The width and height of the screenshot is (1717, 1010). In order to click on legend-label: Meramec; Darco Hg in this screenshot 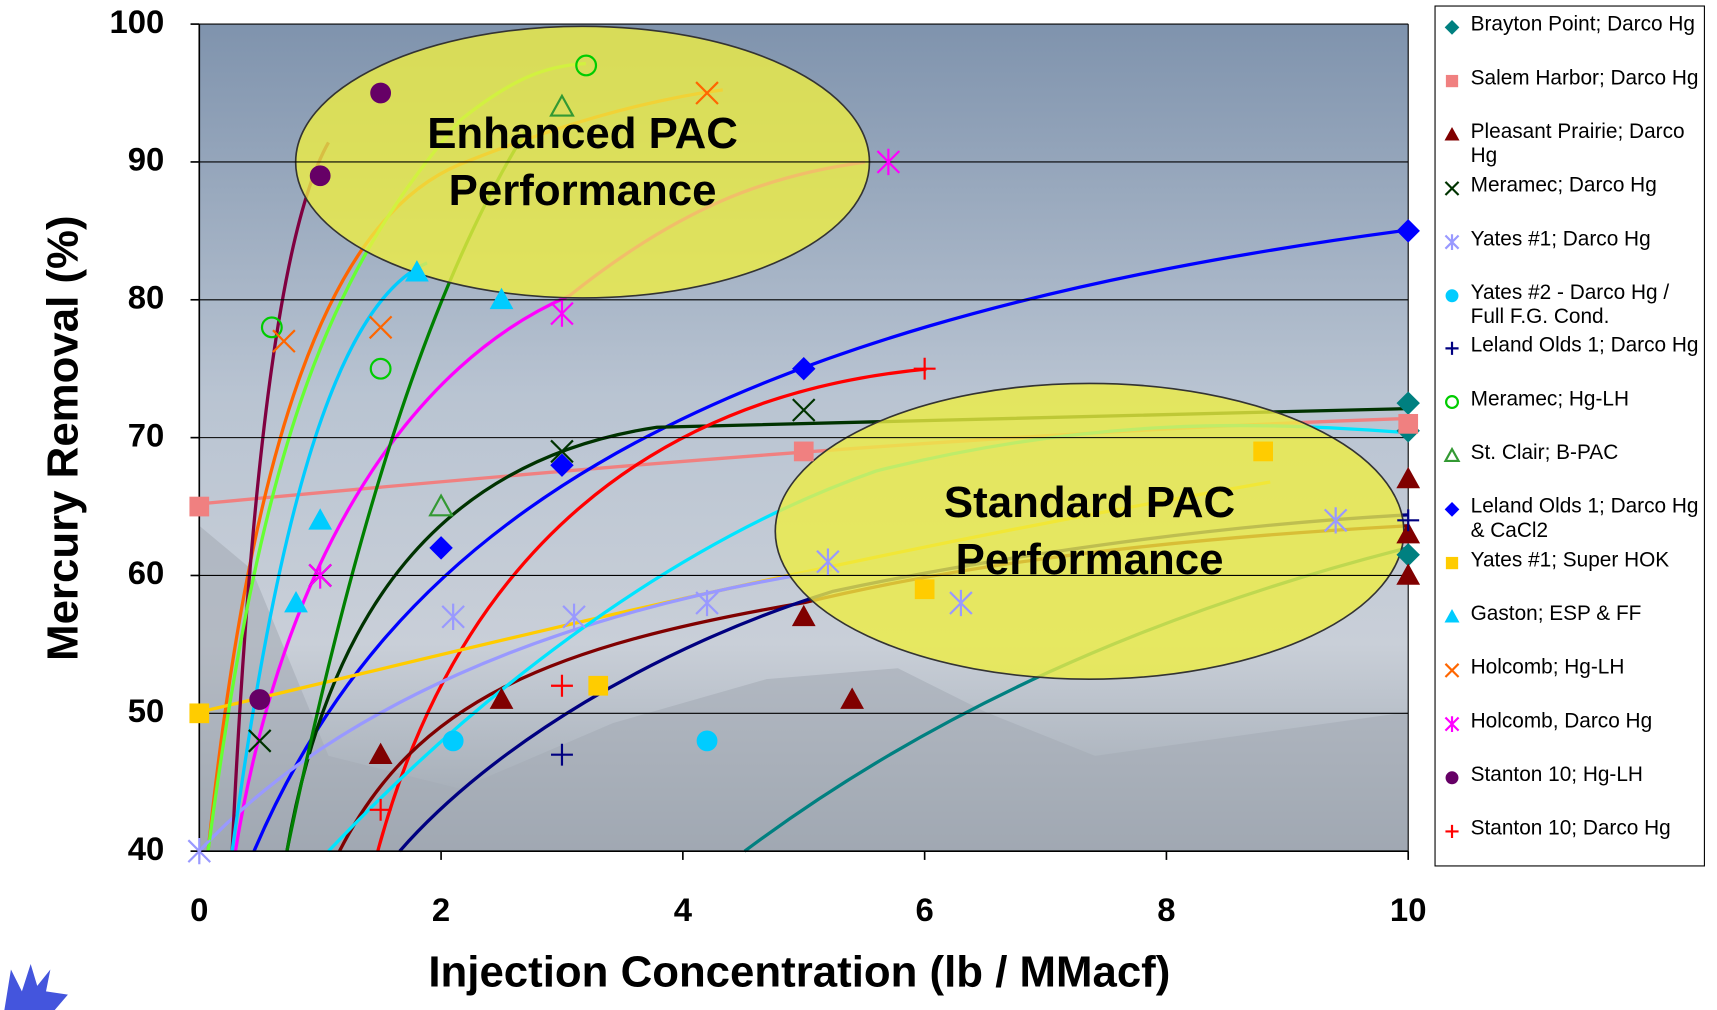, I will do `click(1563, 185)`.